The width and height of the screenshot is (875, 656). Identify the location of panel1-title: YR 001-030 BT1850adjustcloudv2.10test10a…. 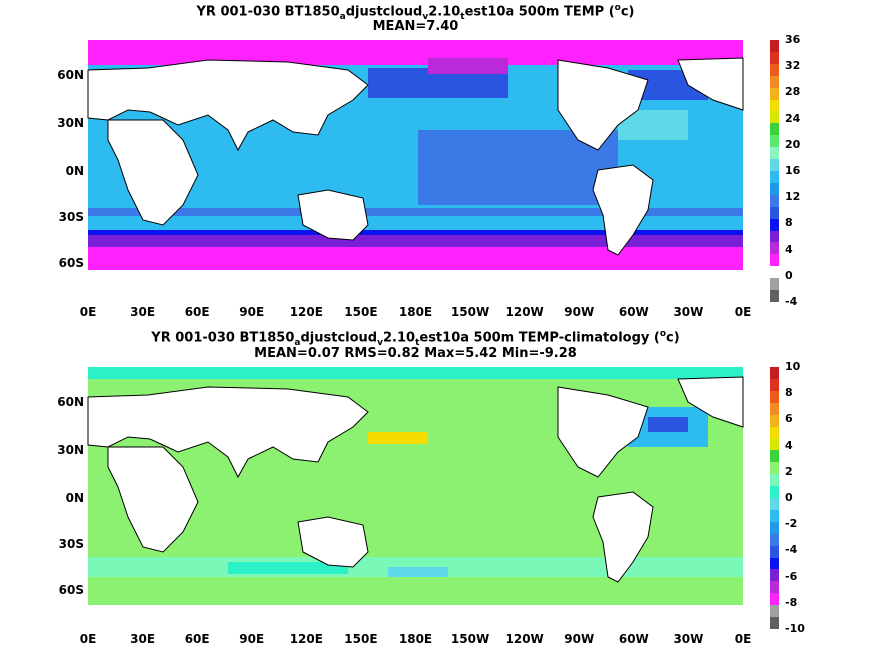
(415, 12).